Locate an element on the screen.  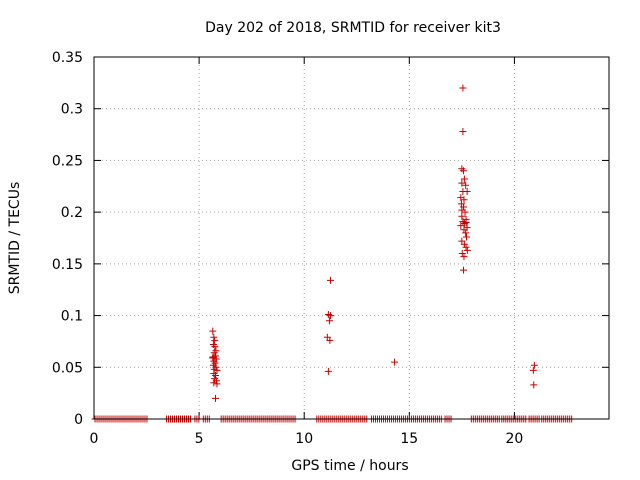
x-tick-label: 15 is located at coordinates (409, 439).